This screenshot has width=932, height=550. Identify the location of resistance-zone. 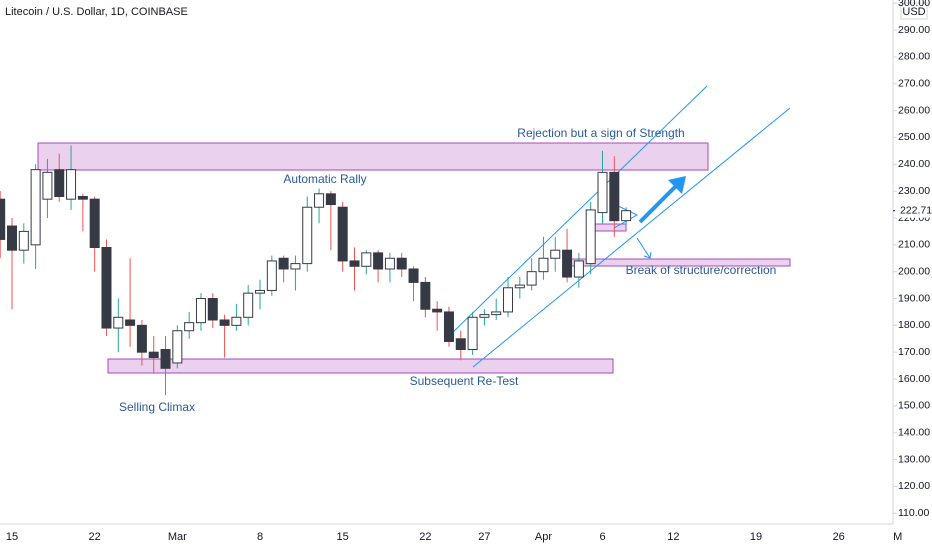
(373, 156).